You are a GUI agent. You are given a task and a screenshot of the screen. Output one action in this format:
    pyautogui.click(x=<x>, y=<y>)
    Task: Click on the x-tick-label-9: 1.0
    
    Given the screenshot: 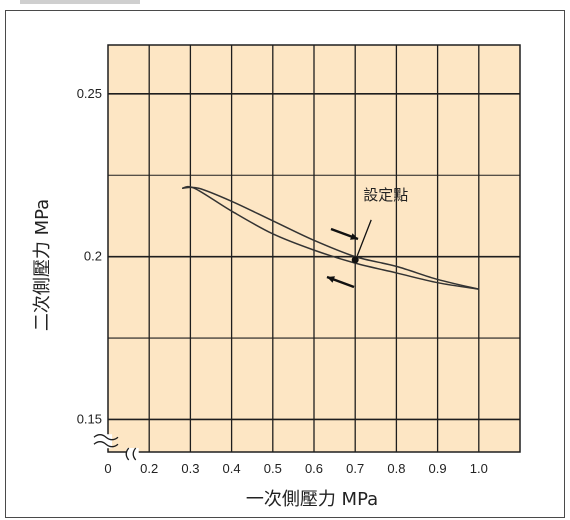 What is the action you would take?
    pyautogui.click(x=479, y=468)
    